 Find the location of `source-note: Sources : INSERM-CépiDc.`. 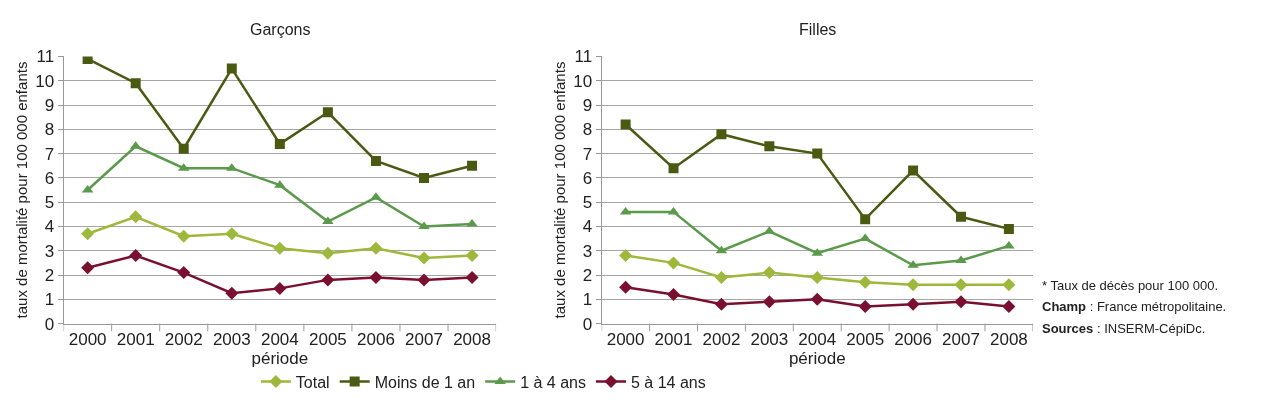

source-note: Sources : INSERM-CépiDc. is located at coordinates (1124, 328).